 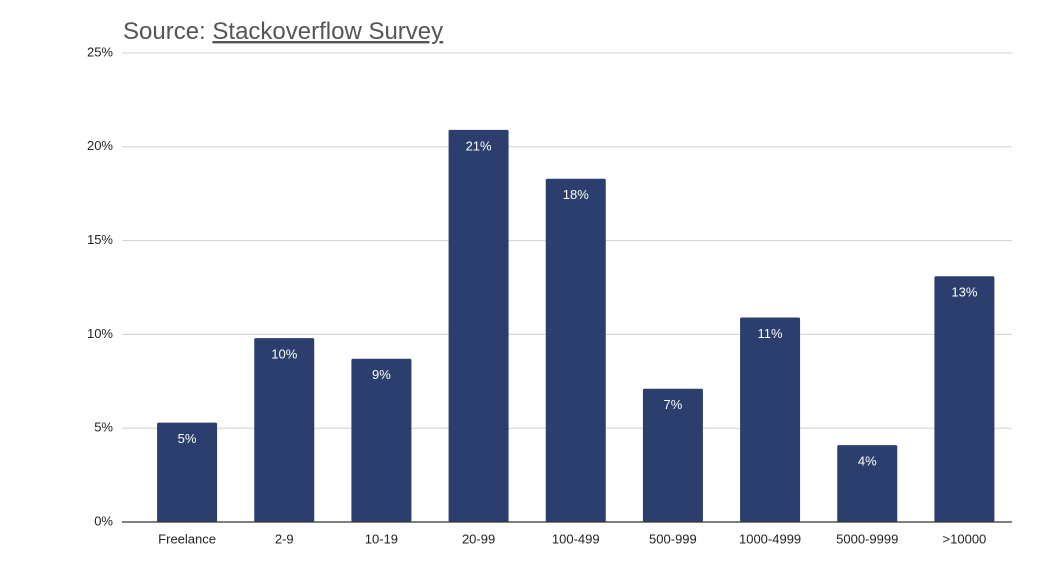 What do you see at coordinates (381, 374) in the screenshot?
I see `value-label: 9%` at bounding box center [381, 374].